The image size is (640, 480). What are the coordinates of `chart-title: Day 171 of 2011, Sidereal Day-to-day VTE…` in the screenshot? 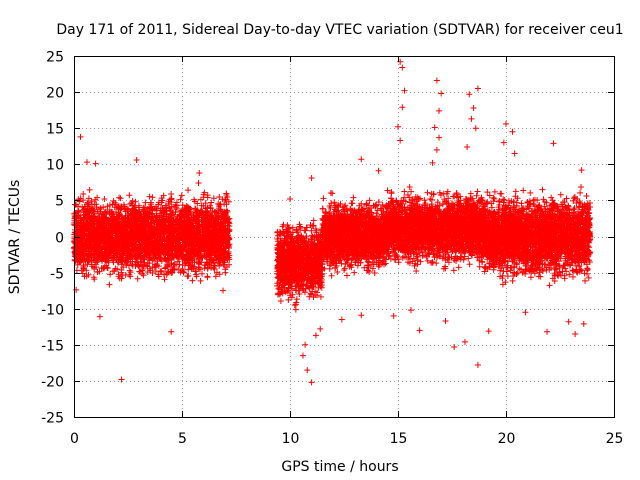 It's located at (339, 30).